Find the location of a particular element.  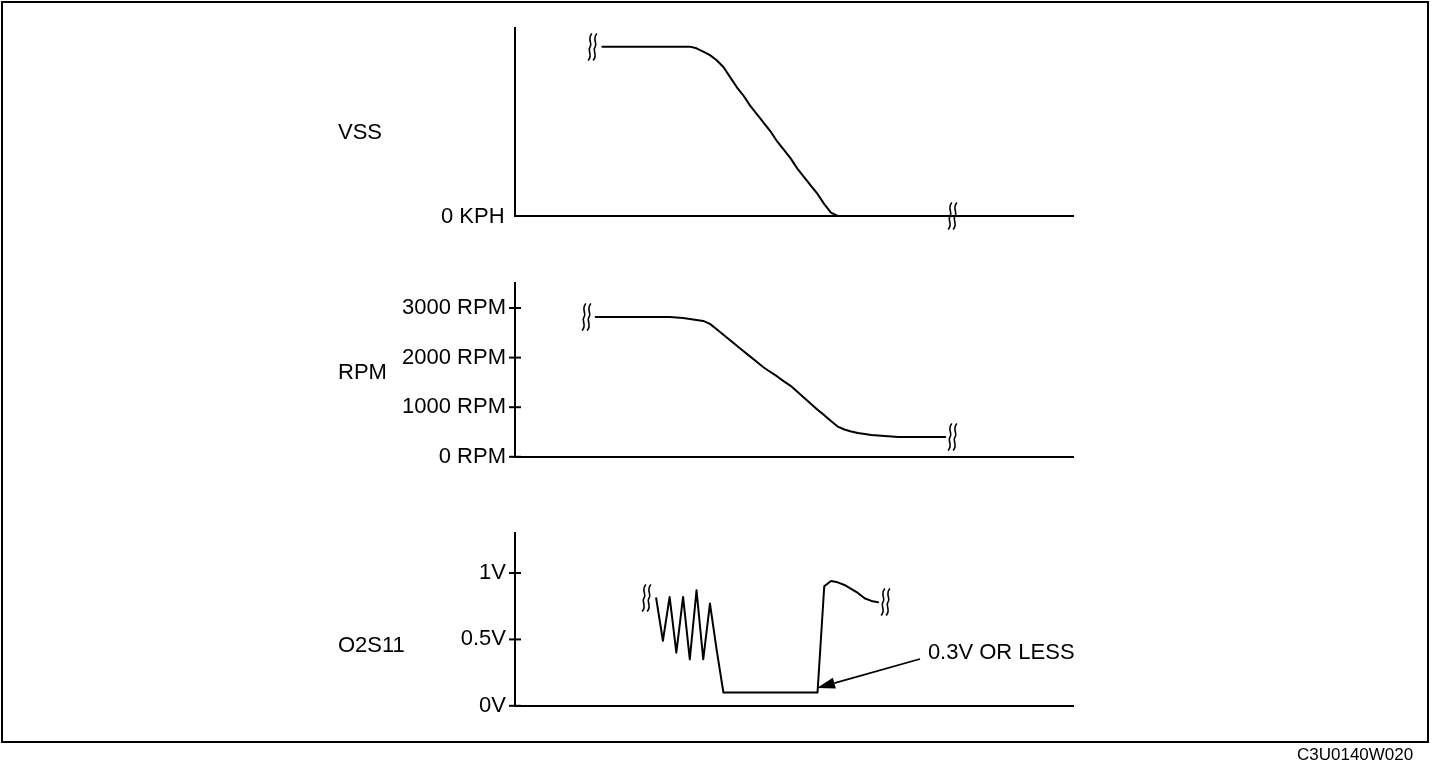

y-tick-label: 0V is located at coordinates (493, 704).